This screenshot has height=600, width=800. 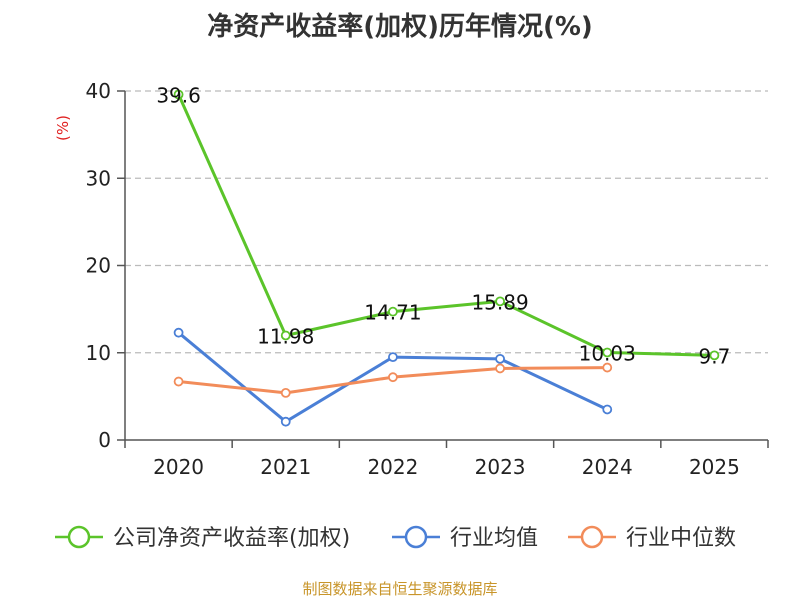 I want to click on data-label: 9.7, so click(x=715, y=356).